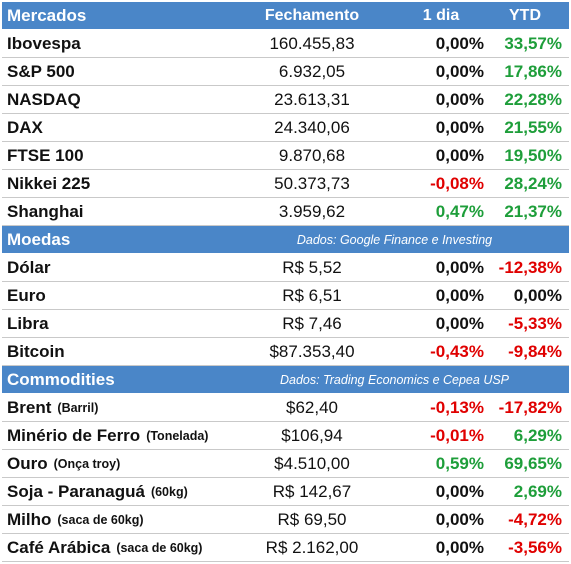  Describe the element at coordinates (39, 239) in the screenshot. I see `section-title: Moedas` at that location.